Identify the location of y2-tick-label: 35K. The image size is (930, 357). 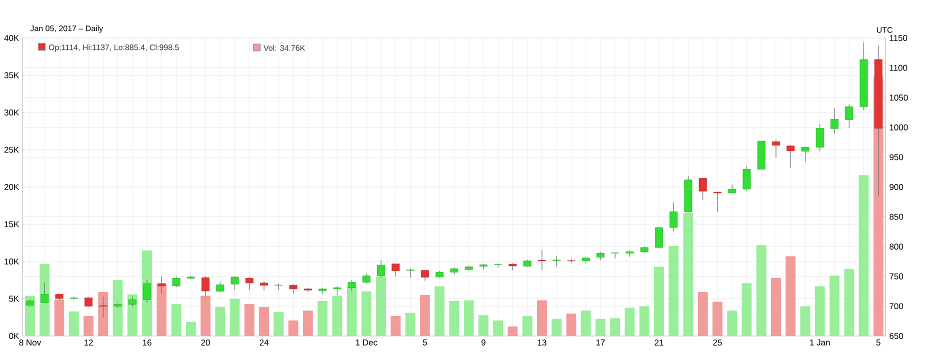
(12, 75).